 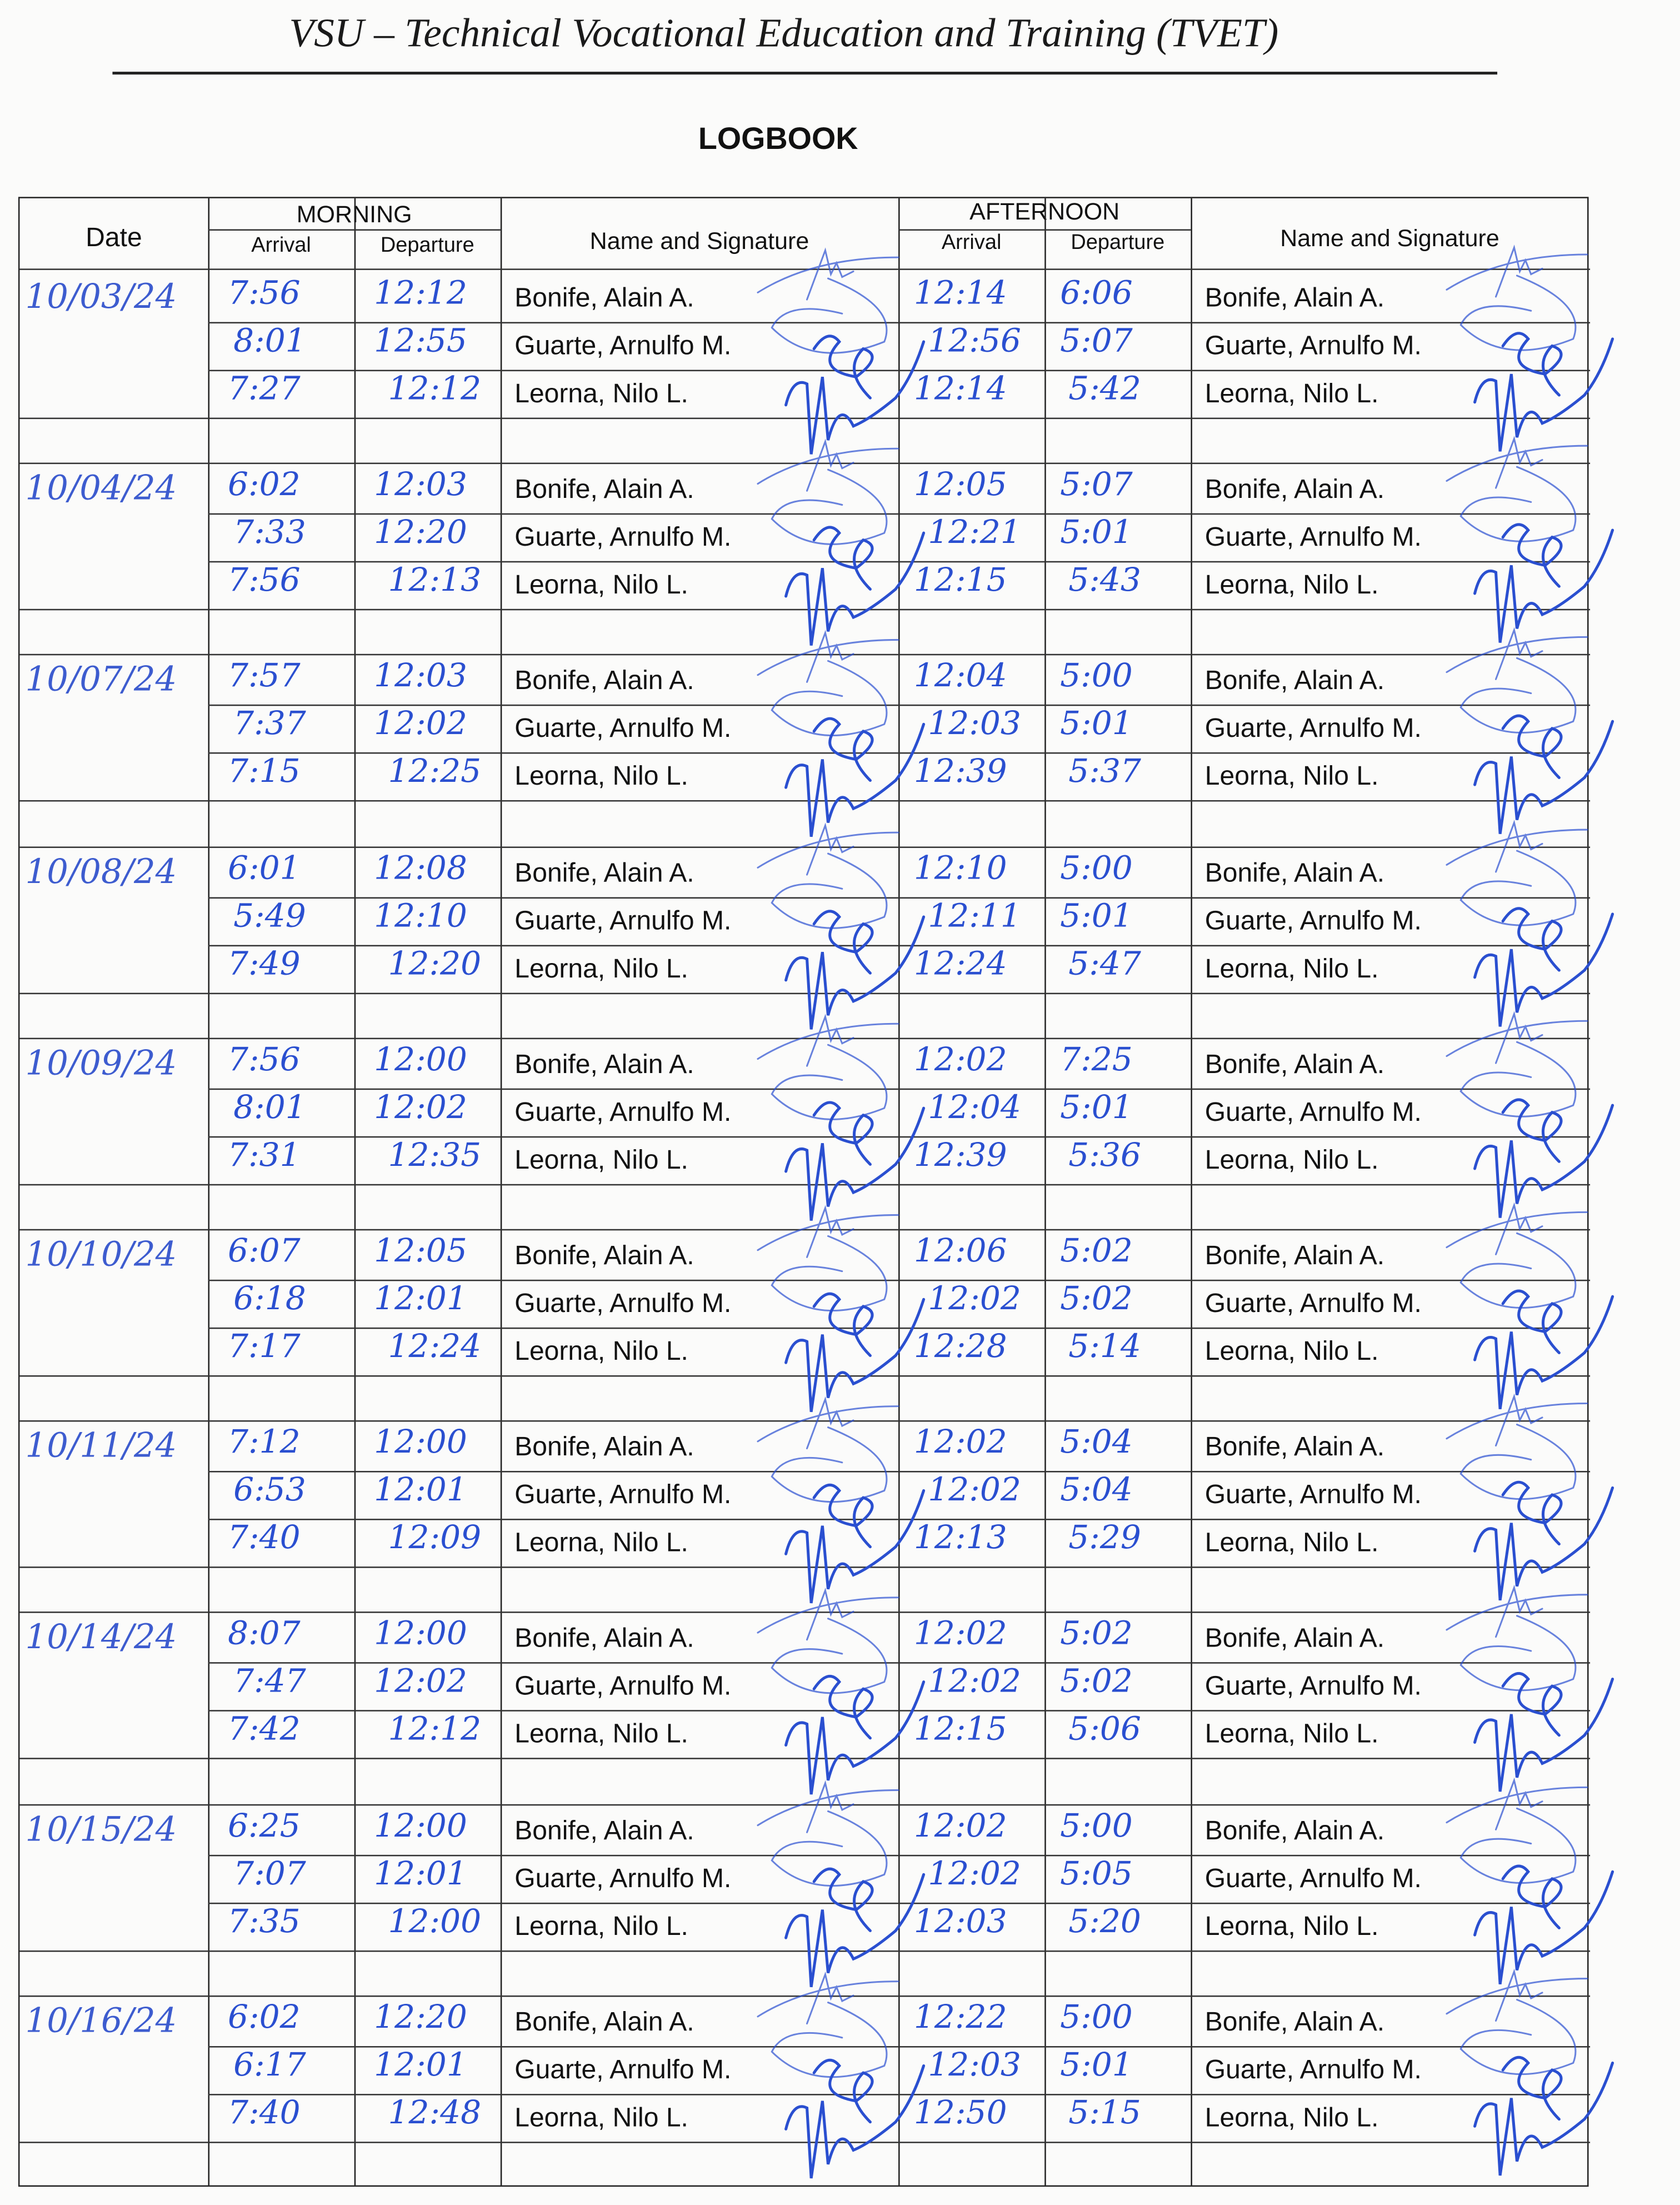 I want to click on date-cell: 10/16/24, so click(x=101, y=2021).